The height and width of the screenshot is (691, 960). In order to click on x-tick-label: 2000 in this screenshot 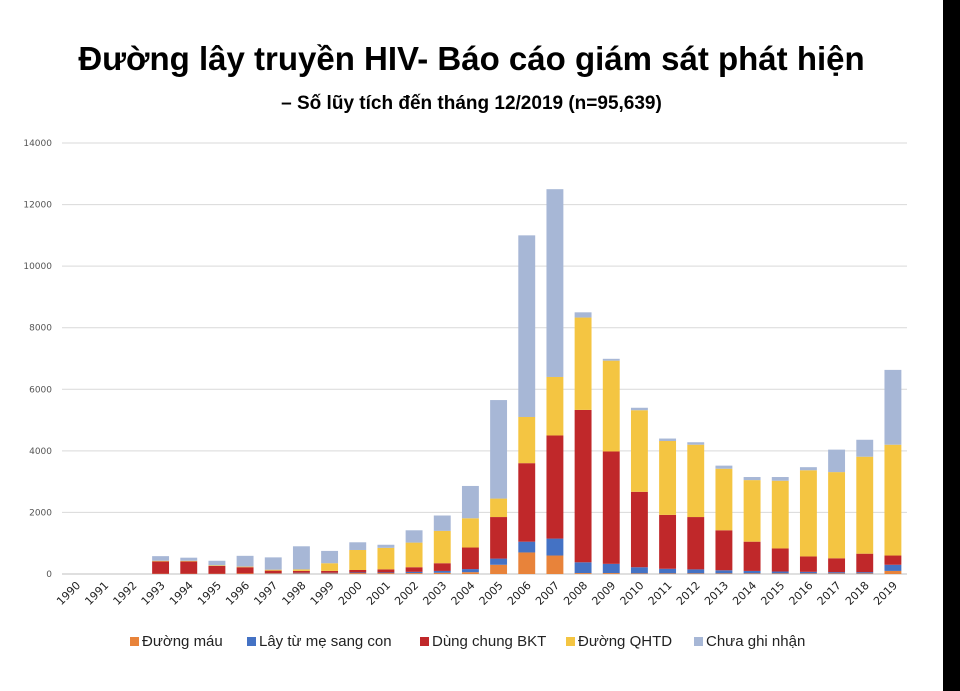, I will do `click(350, 593)`.